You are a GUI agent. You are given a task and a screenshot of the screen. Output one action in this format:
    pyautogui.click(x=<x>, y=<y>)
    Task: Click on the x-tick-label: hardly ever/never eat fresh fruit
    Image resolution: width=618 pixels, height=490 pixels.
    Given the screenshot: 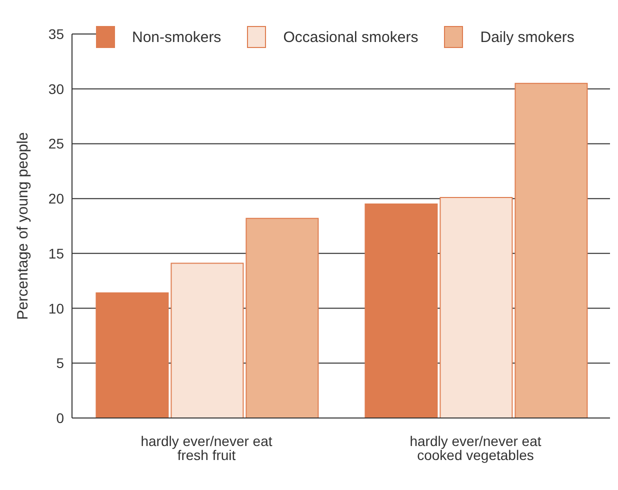 What is the action you would take?
    pyautogui.click(x=206, y=447)
    